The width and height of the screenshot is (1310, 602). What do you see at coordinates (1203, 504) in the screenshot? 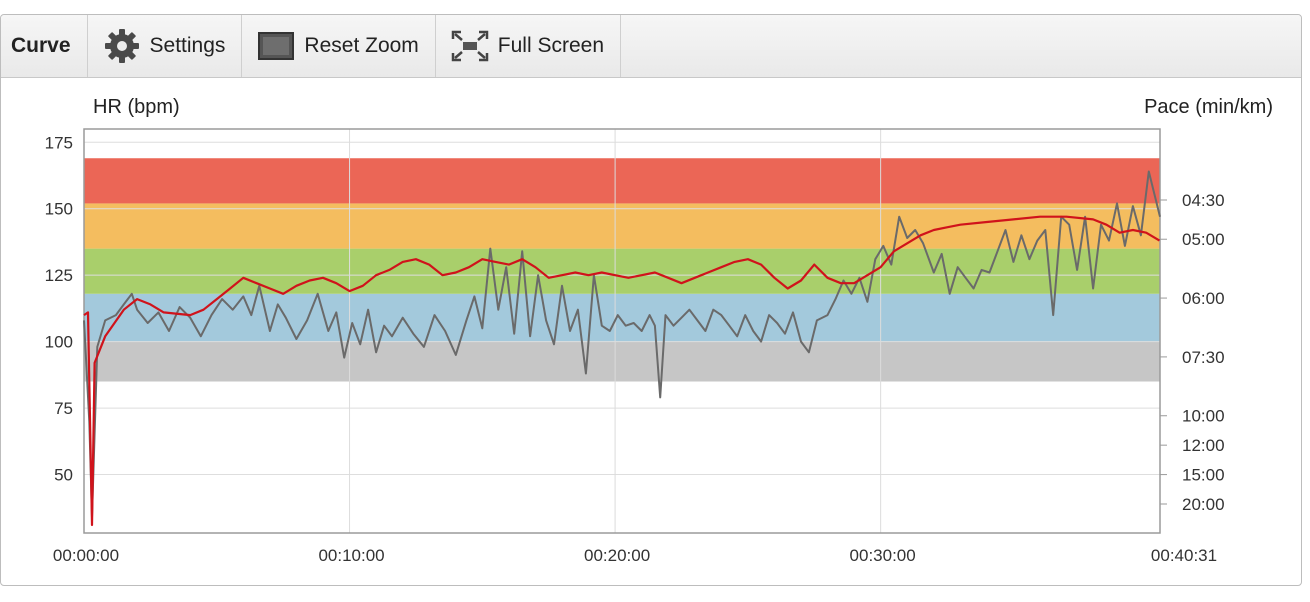
I see `right-axis-tick-label: 20:00` at bounding box center [1203, 504].